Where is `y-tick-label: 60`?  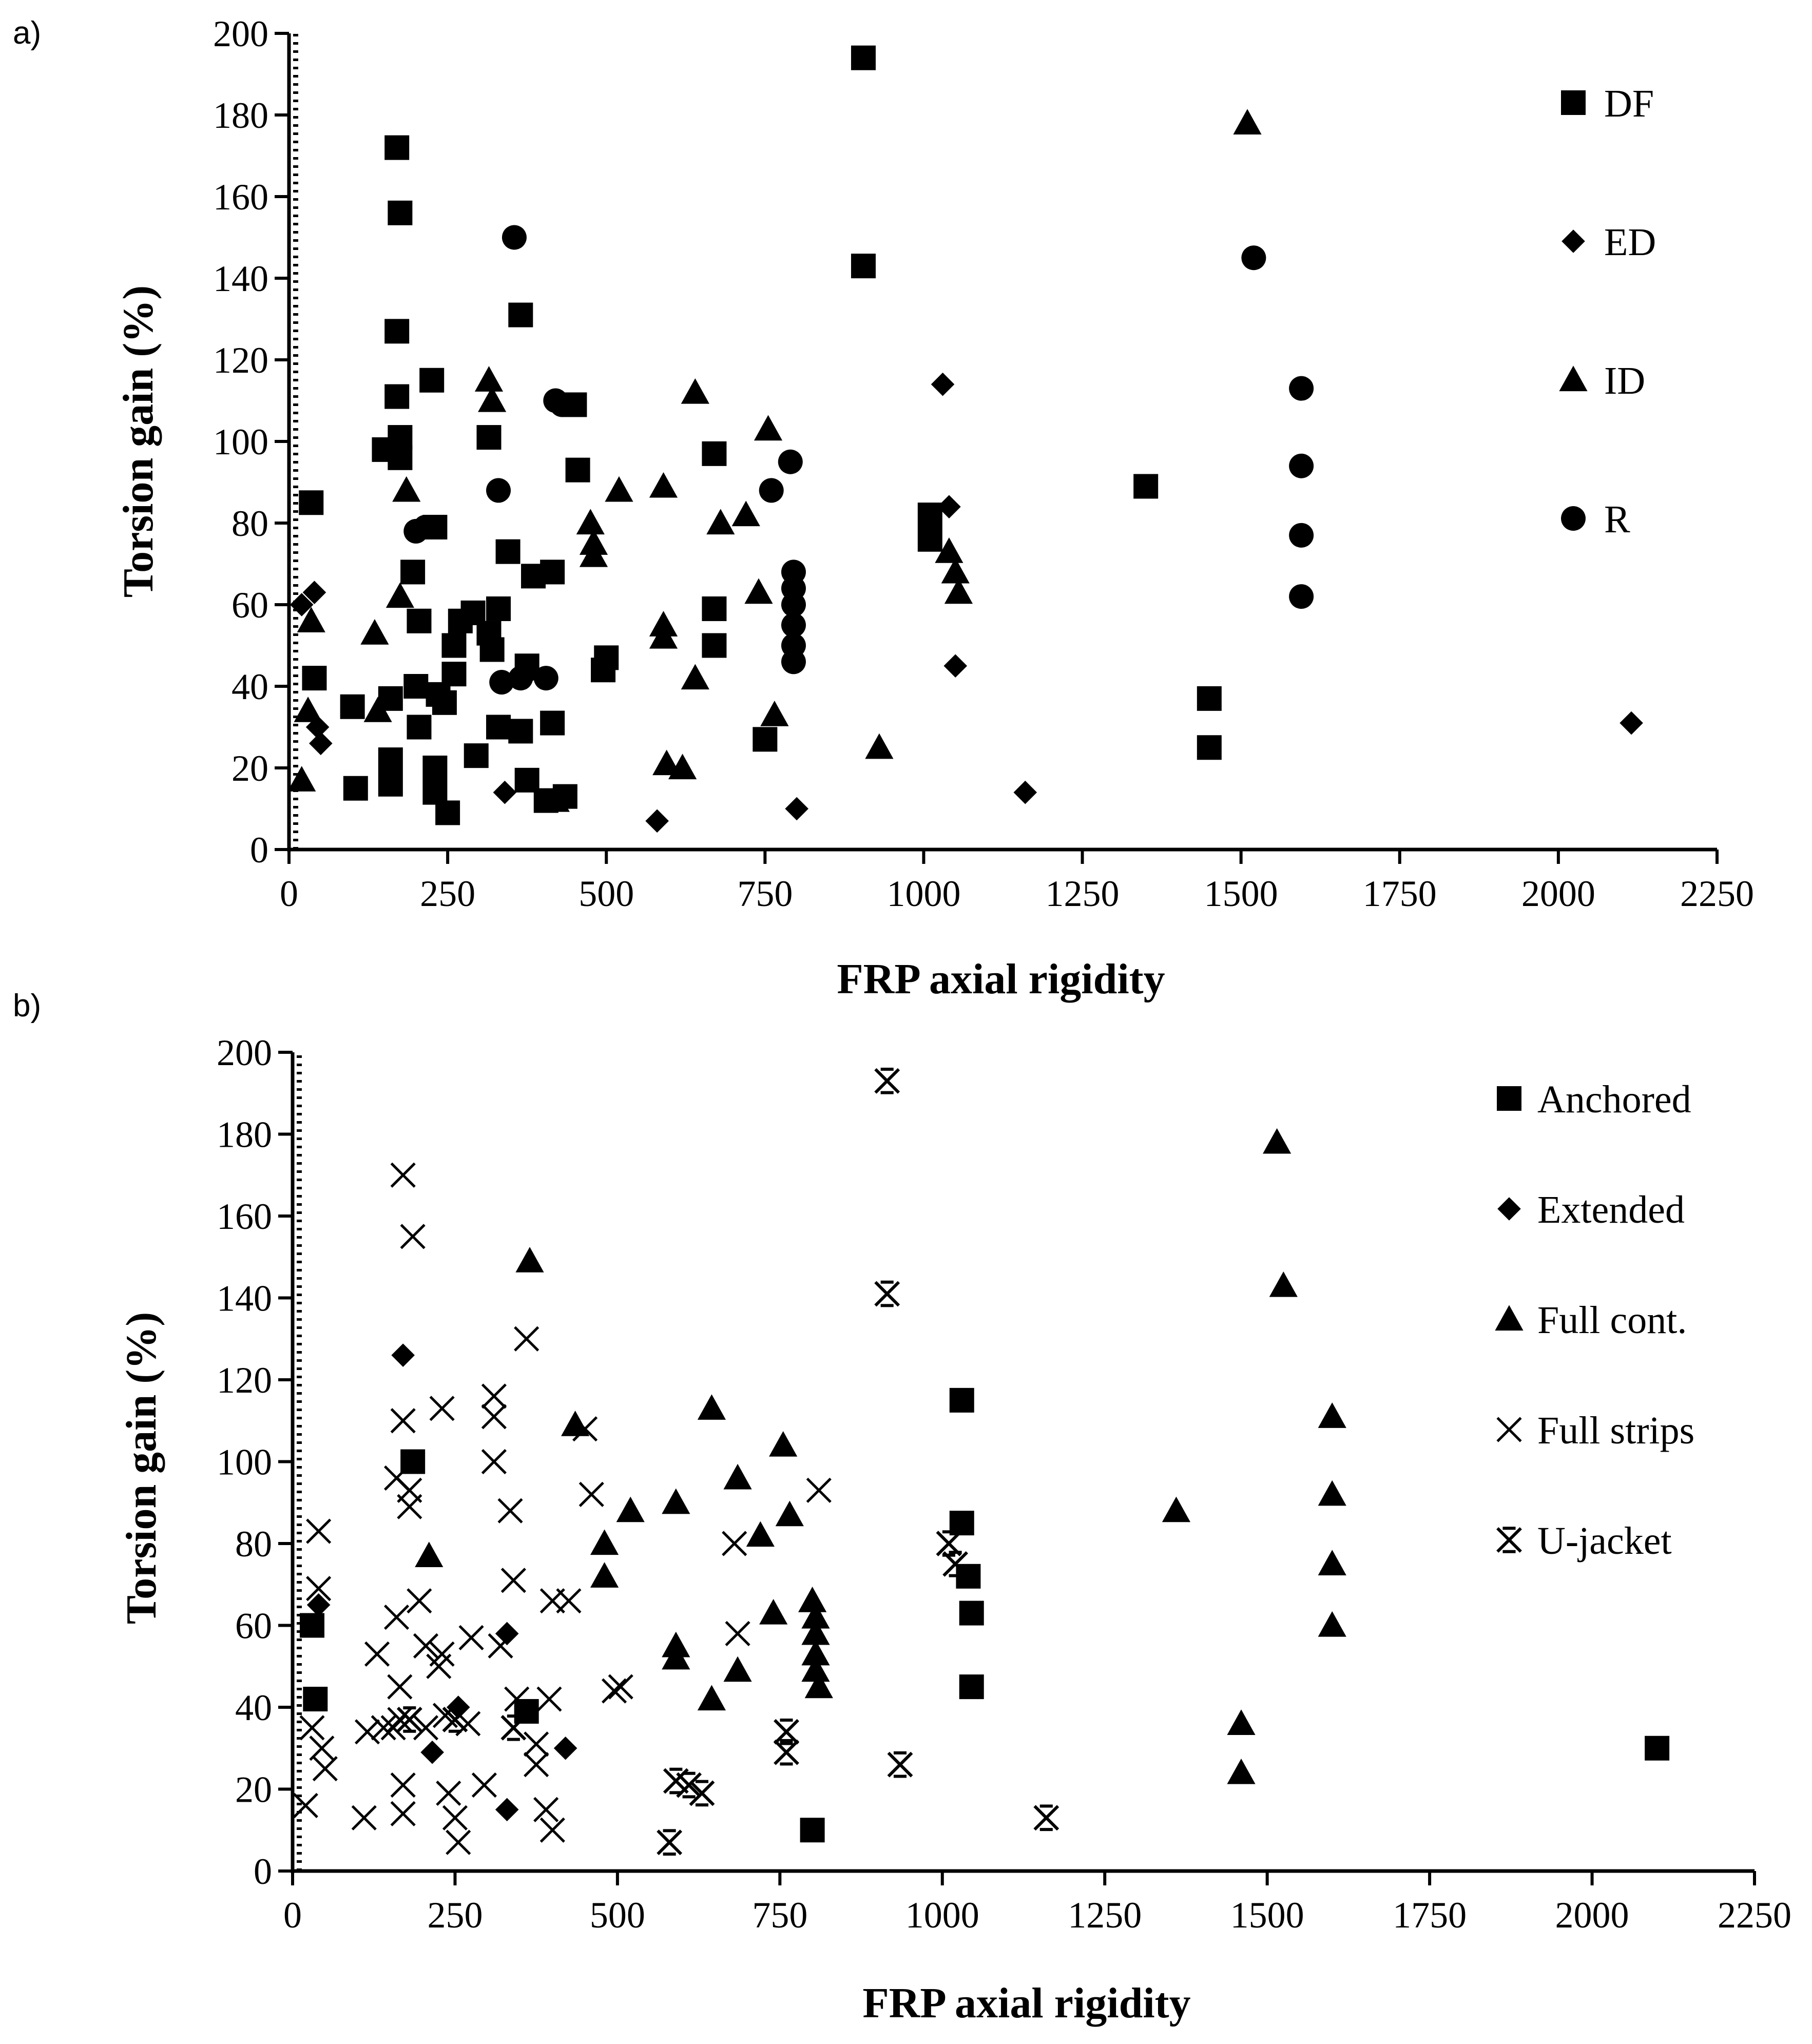 y-tick-label: 60 is located at coordinates (250, 605).